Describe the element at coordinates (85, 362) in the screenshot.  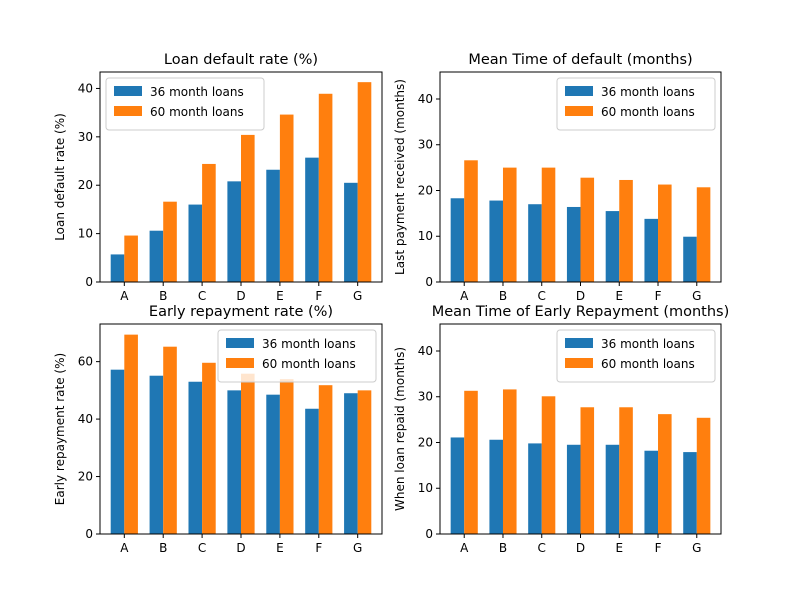
I see `y-tick-label: 60` at that location.